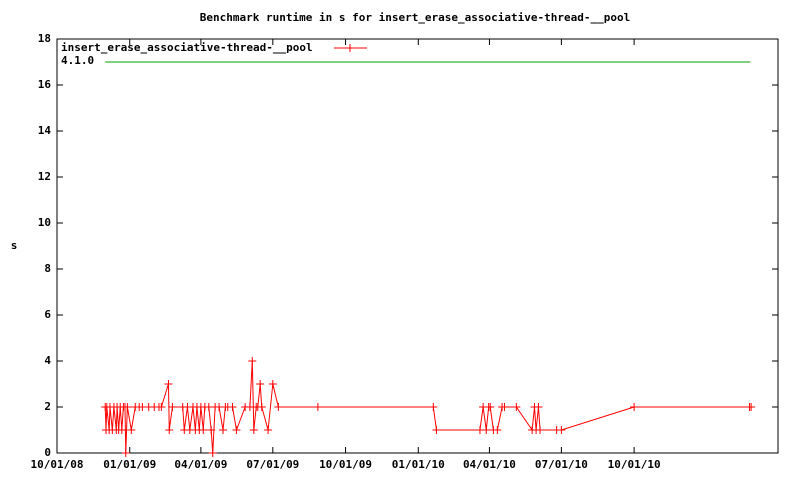 The width and height of the screenshot is (800, 480). What do you see at coordinates (272, 464) in the screenshot?
I see `x-tick-label: 07/01/09` at bounding box center [272, 464].